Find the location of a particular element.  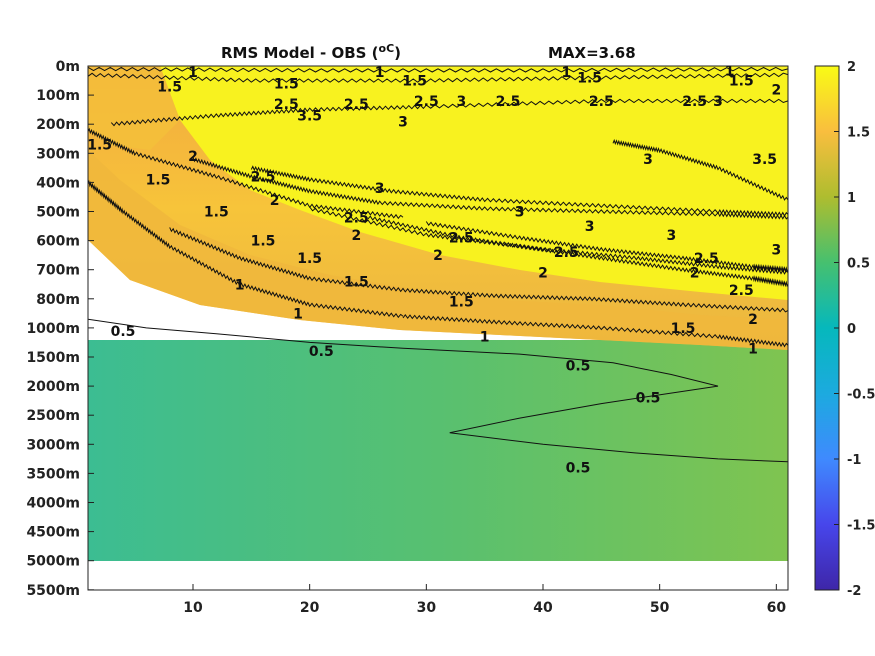

y-tick-label: 400m is located at coordinates (58, 183).